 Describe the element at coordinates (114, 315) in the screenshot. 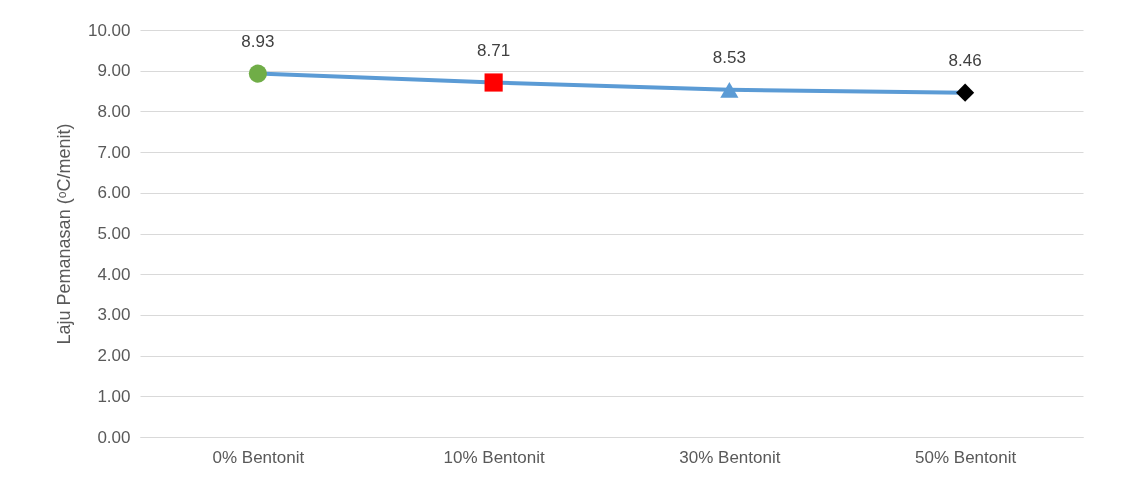

I see `y-tick-label: 3.00` at that location.